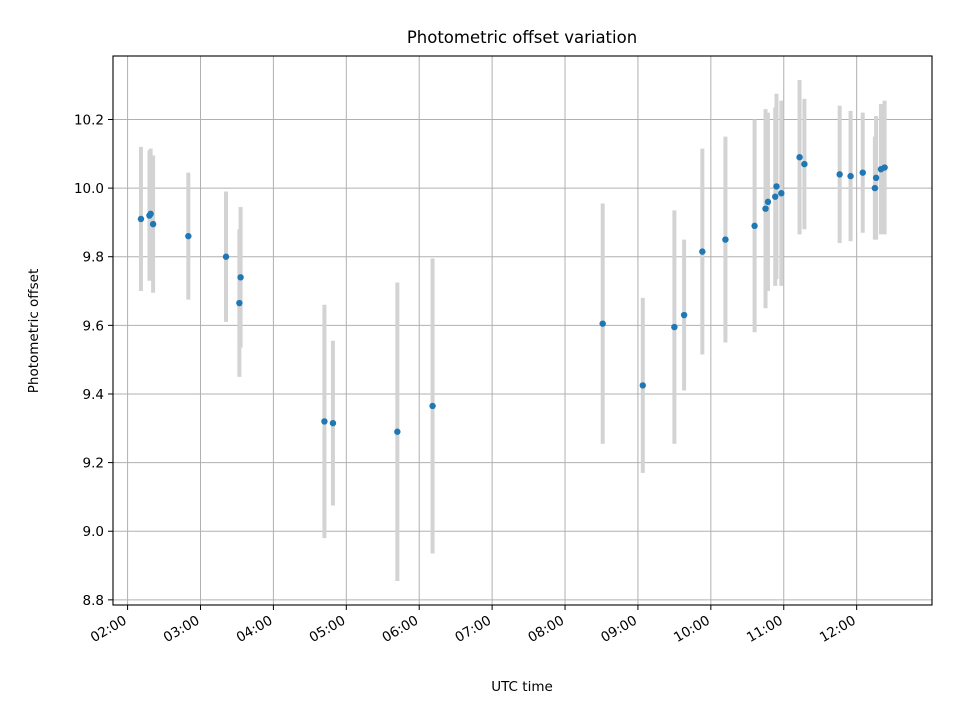 The image size is (960, 720). What do you see at coordinates (93, 258) in the screenshot?
I see `y-tick-label: 9.8` at bounding box center [93, 258].